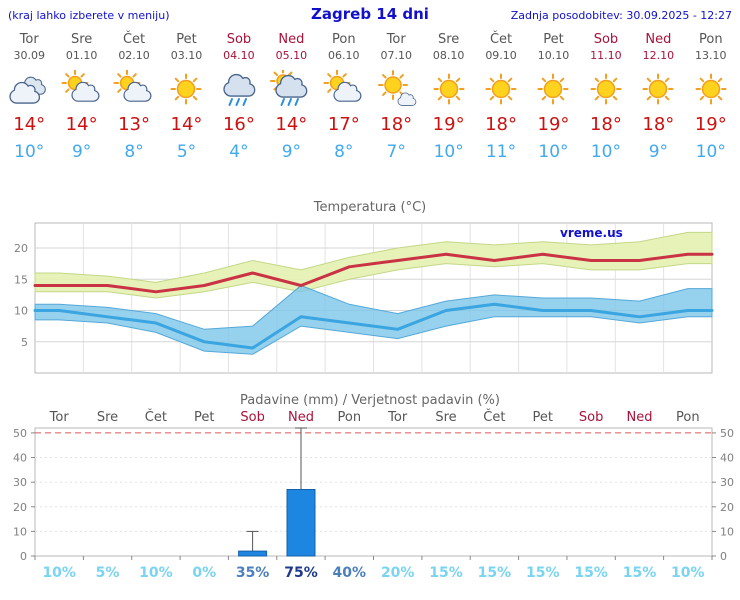 This screenshot has width=740, height=600. I want to click on day-date: 02.10, so click(134, 55).